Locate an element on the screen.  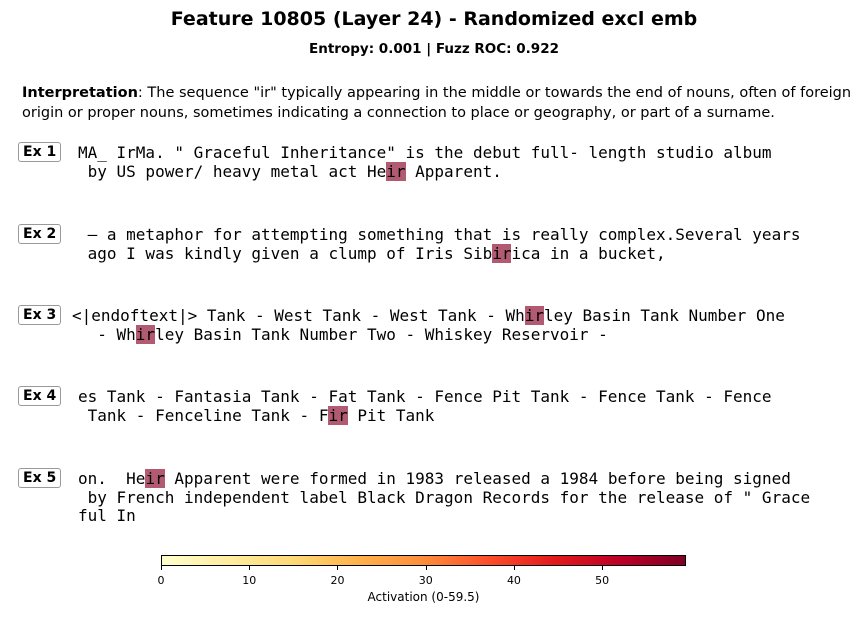
token-text: Pit Tank is located at coordinates (391, 415).